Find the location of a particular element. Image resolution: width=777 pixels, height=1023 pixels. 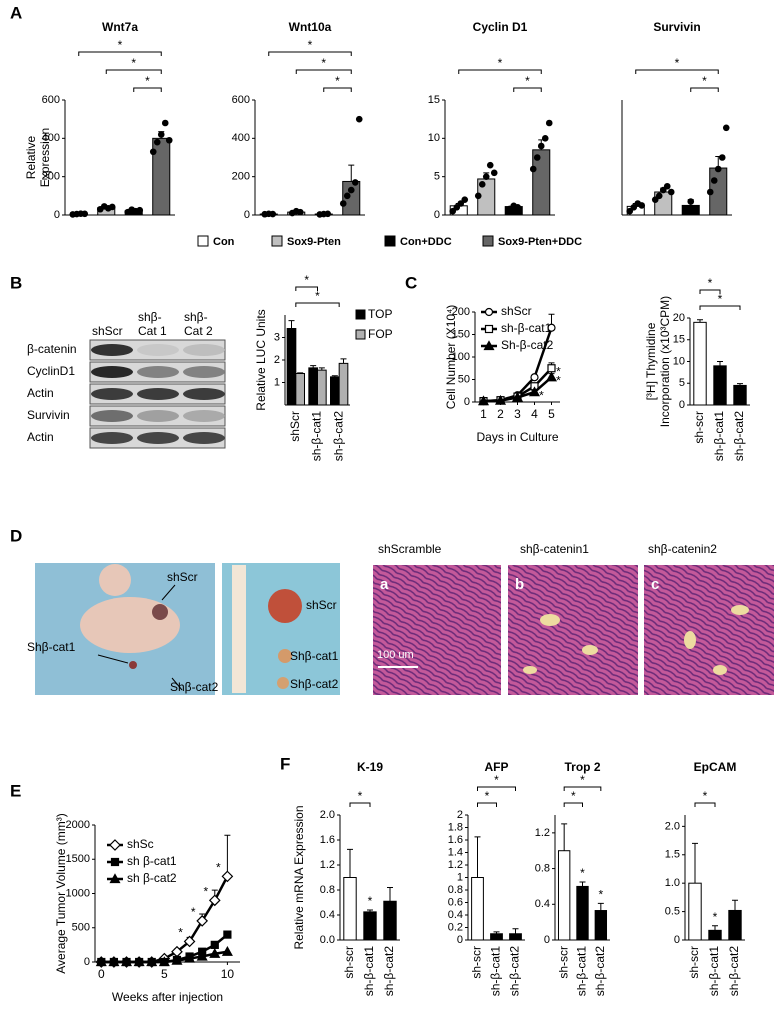

y-tick-label: 500 is located at coordinates (81, 928).